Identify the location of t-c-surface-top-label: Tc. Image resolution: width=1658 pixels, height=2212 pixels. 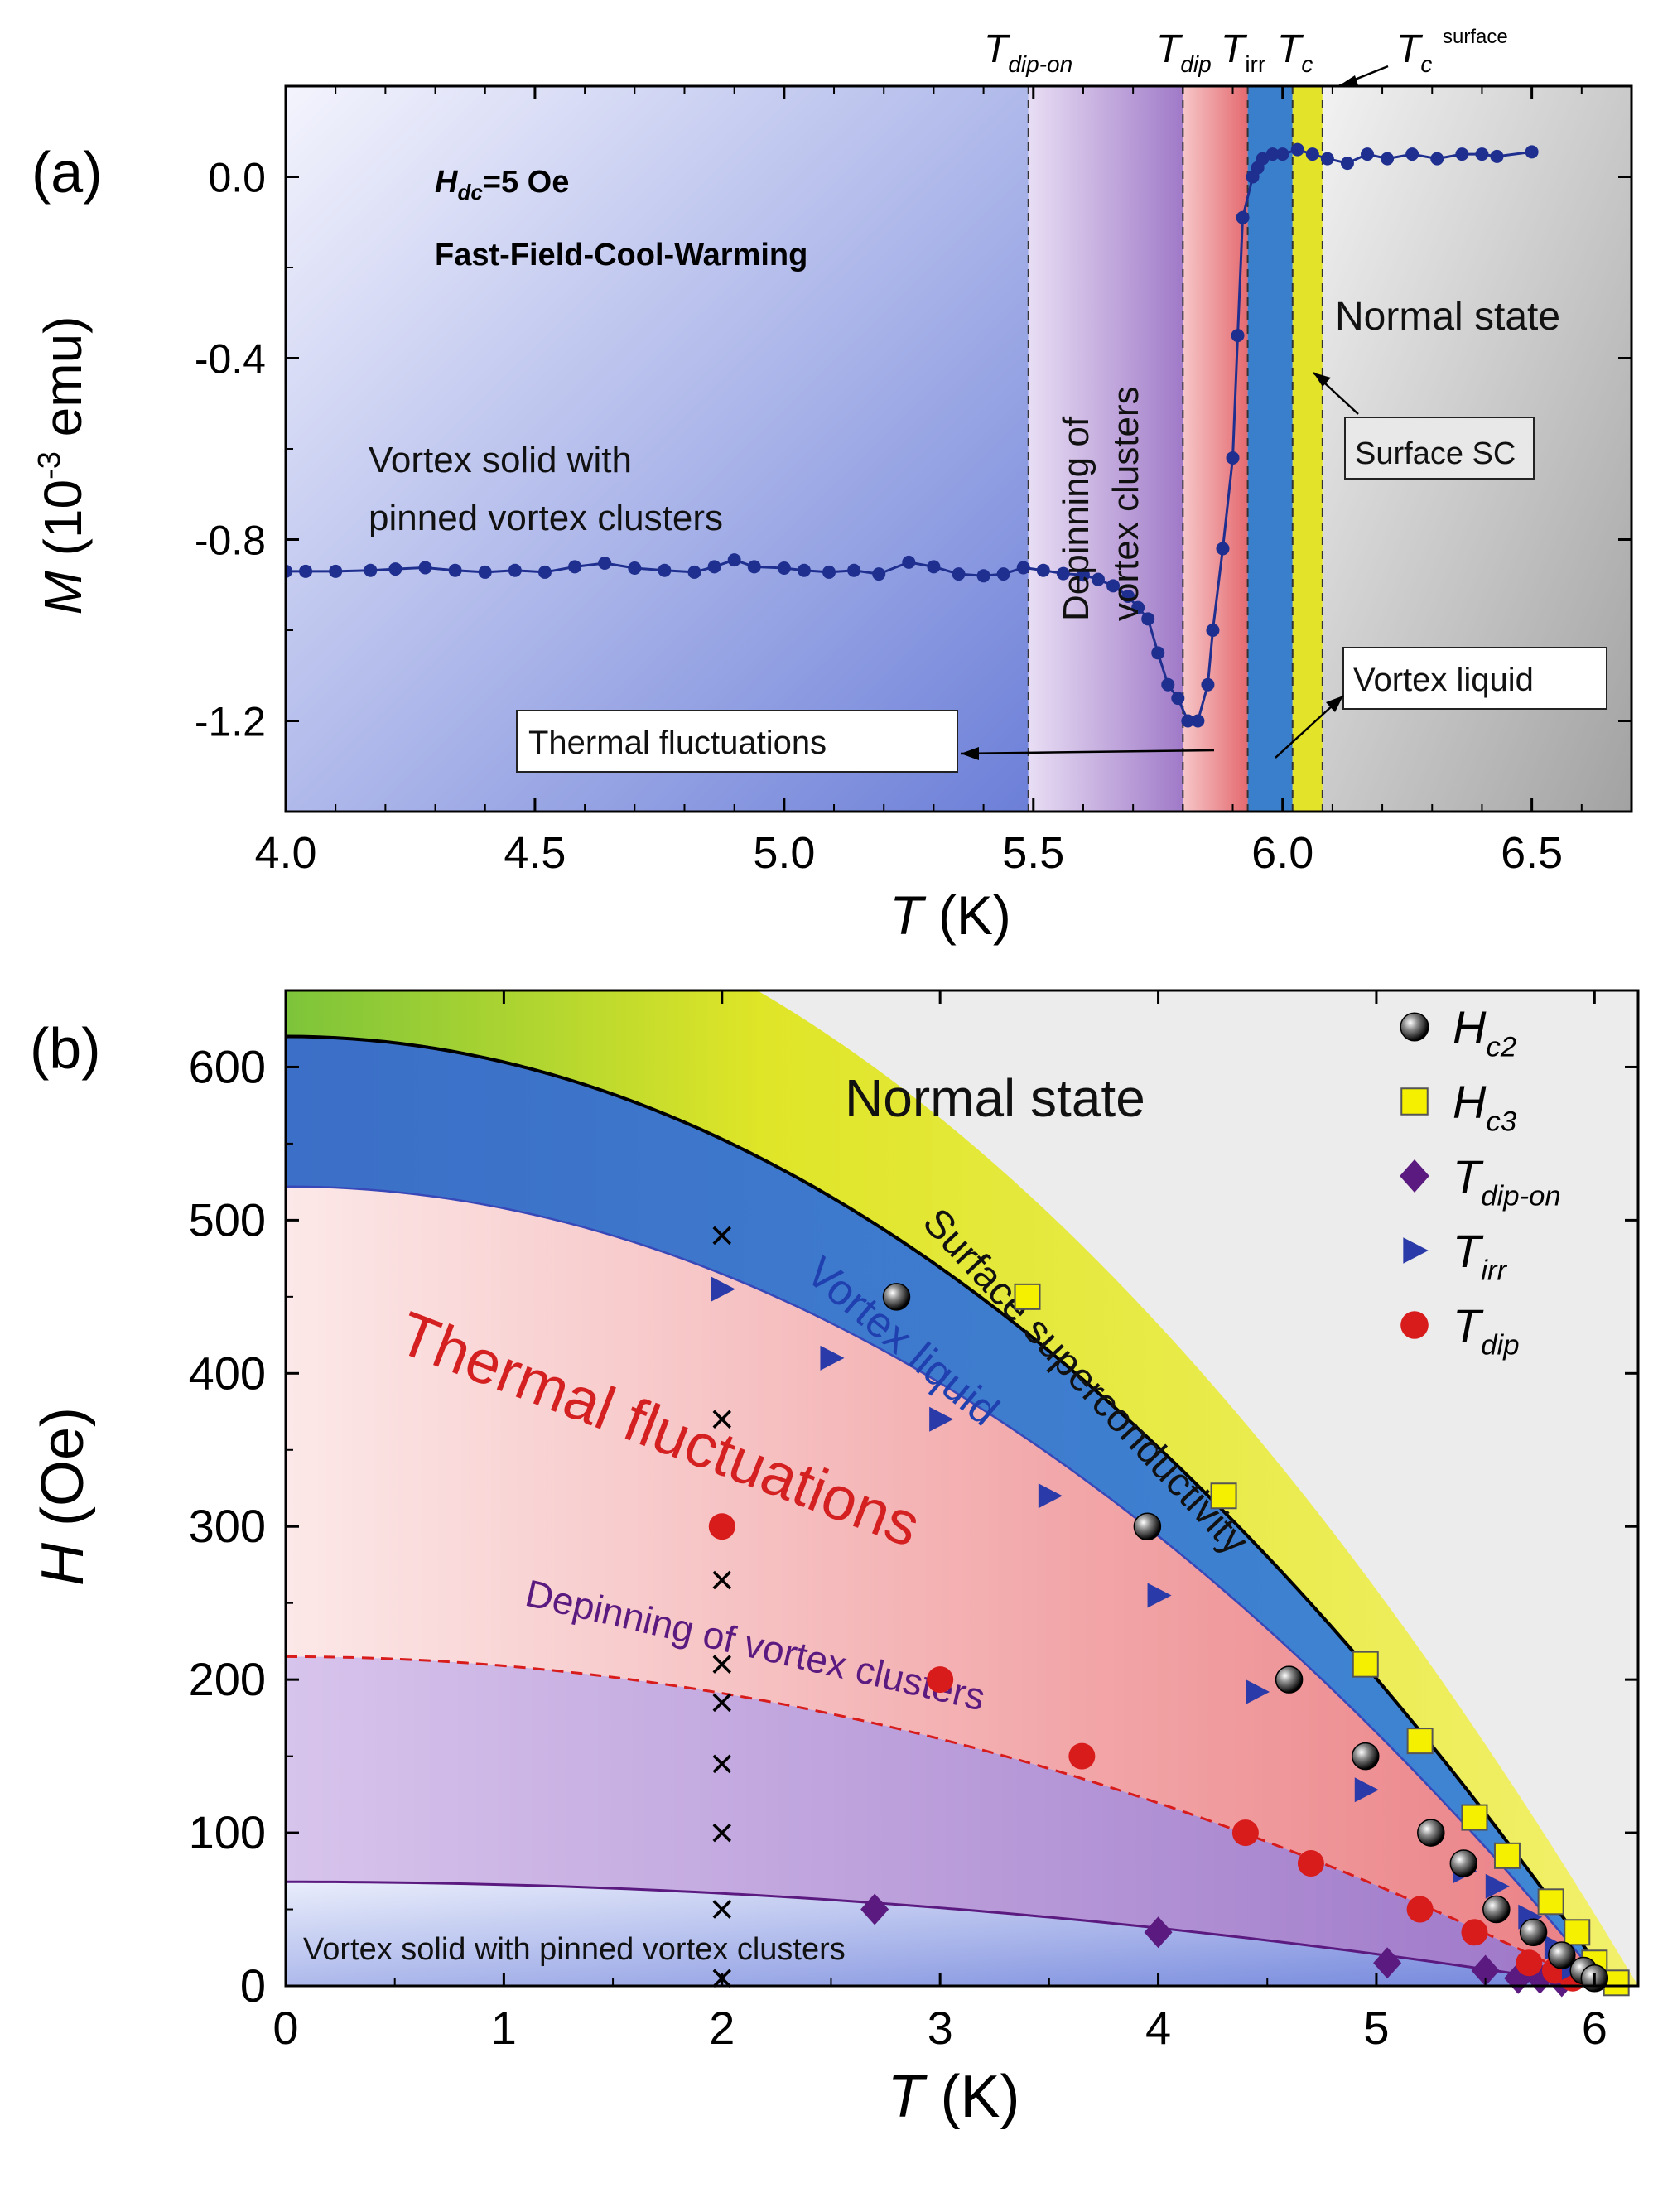
(1414, 52).